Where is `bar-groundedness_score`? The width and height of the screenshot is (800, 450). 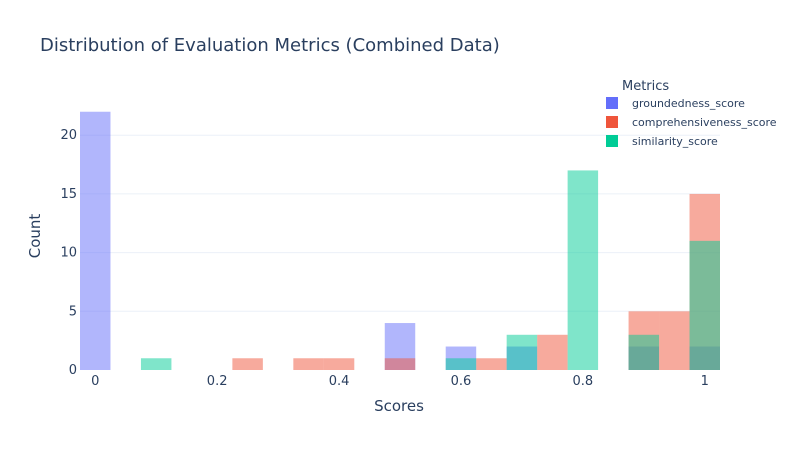 bar-groundedness_score is located at coordinates (95, 240).